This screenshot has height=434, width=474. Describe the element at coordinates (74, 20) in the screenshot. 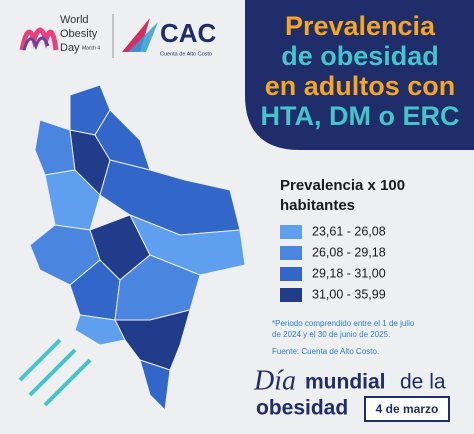

I see `wod-text: World` at that location.